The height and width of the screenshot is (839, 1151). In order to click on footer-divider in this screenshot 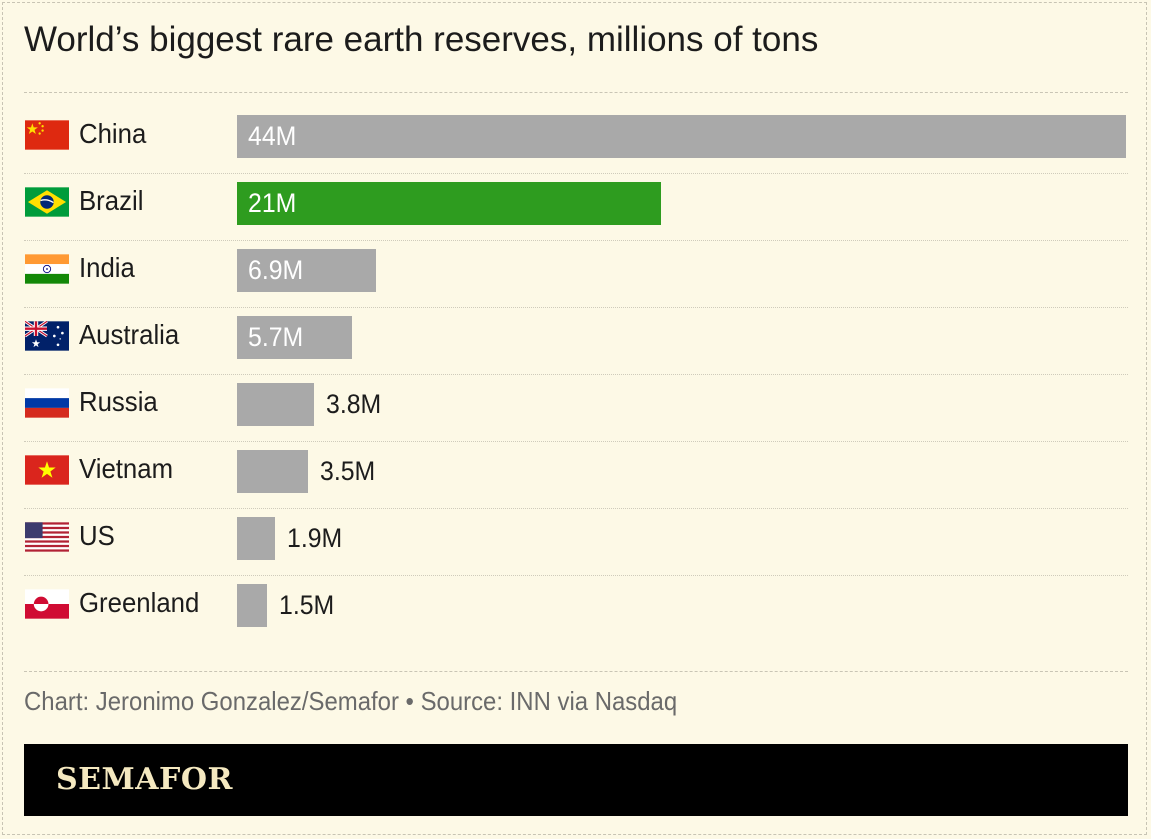, I will do `click(576, 671)`.